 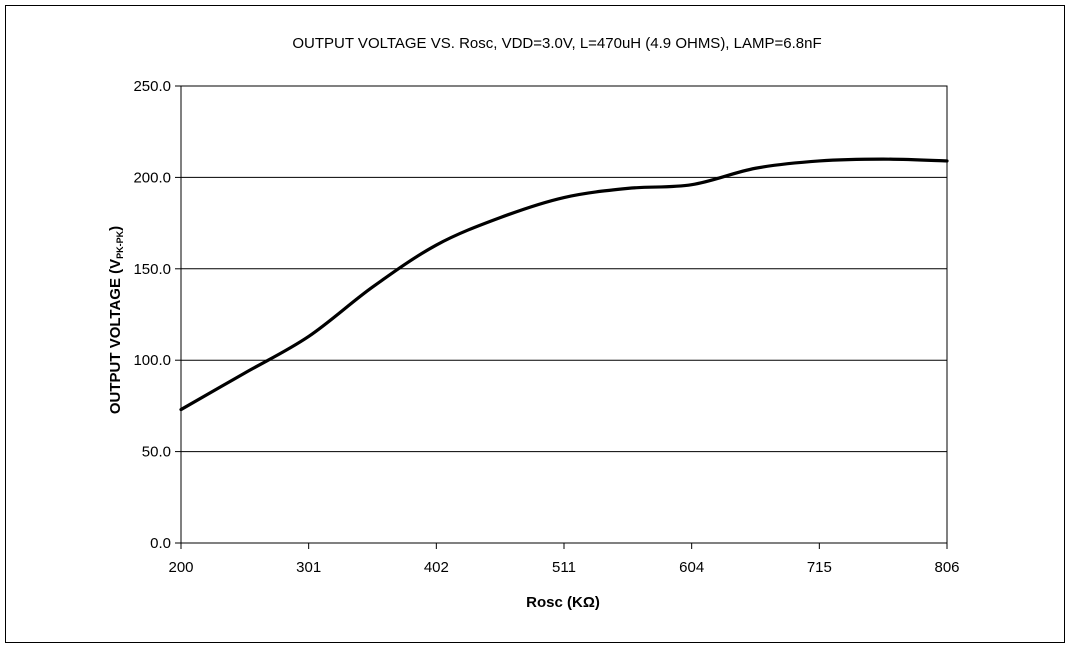 I want to click on y-tick-label: 250.0, so click(x=152, y=86).